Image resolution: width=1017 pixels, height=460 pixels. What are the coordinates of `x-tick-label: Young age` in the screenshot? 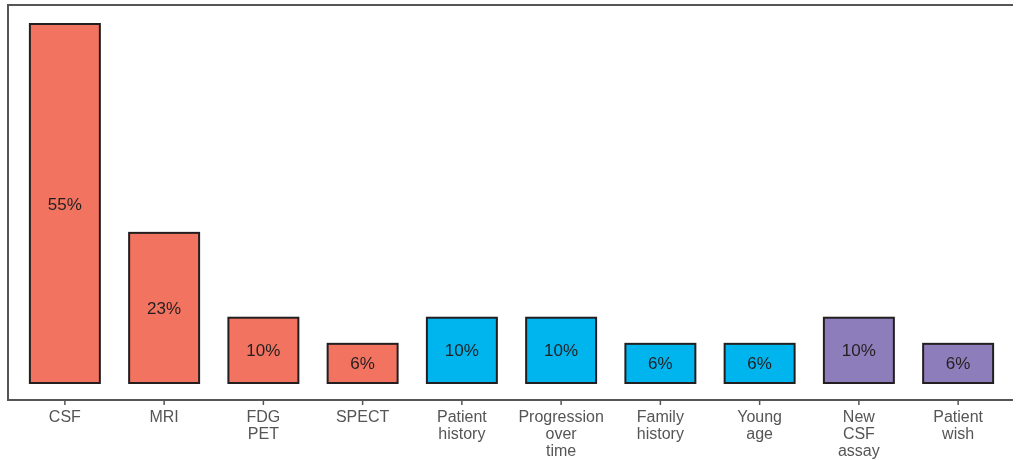 It's located at (760, 425).